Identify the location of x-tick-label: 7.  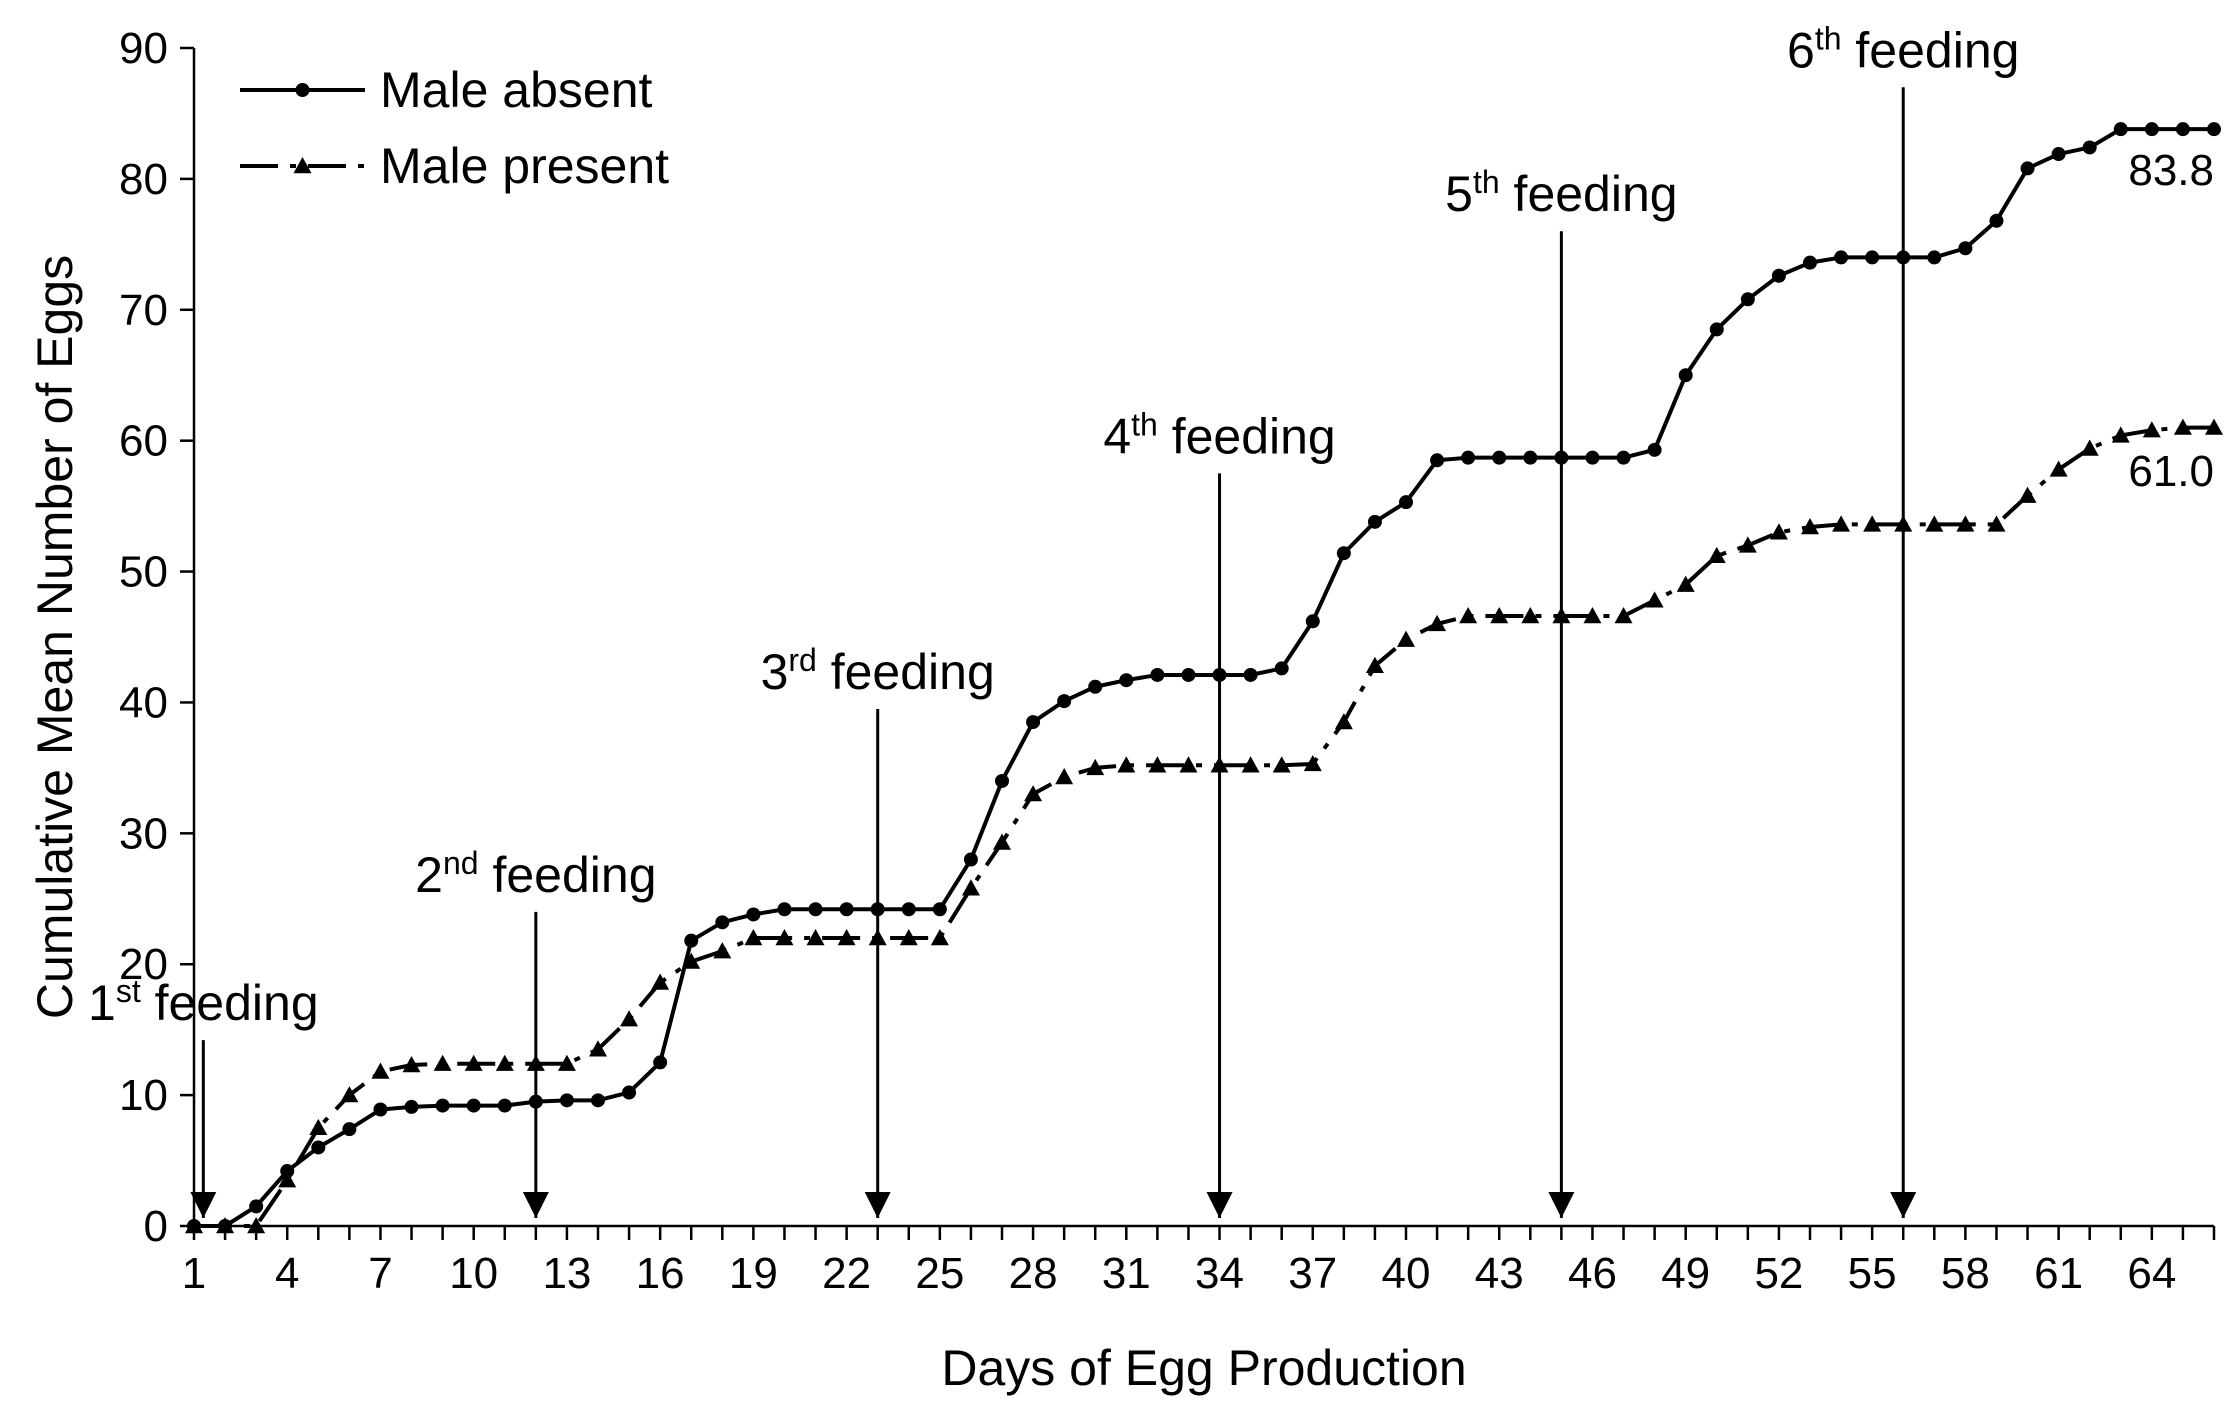
(380, 1273).